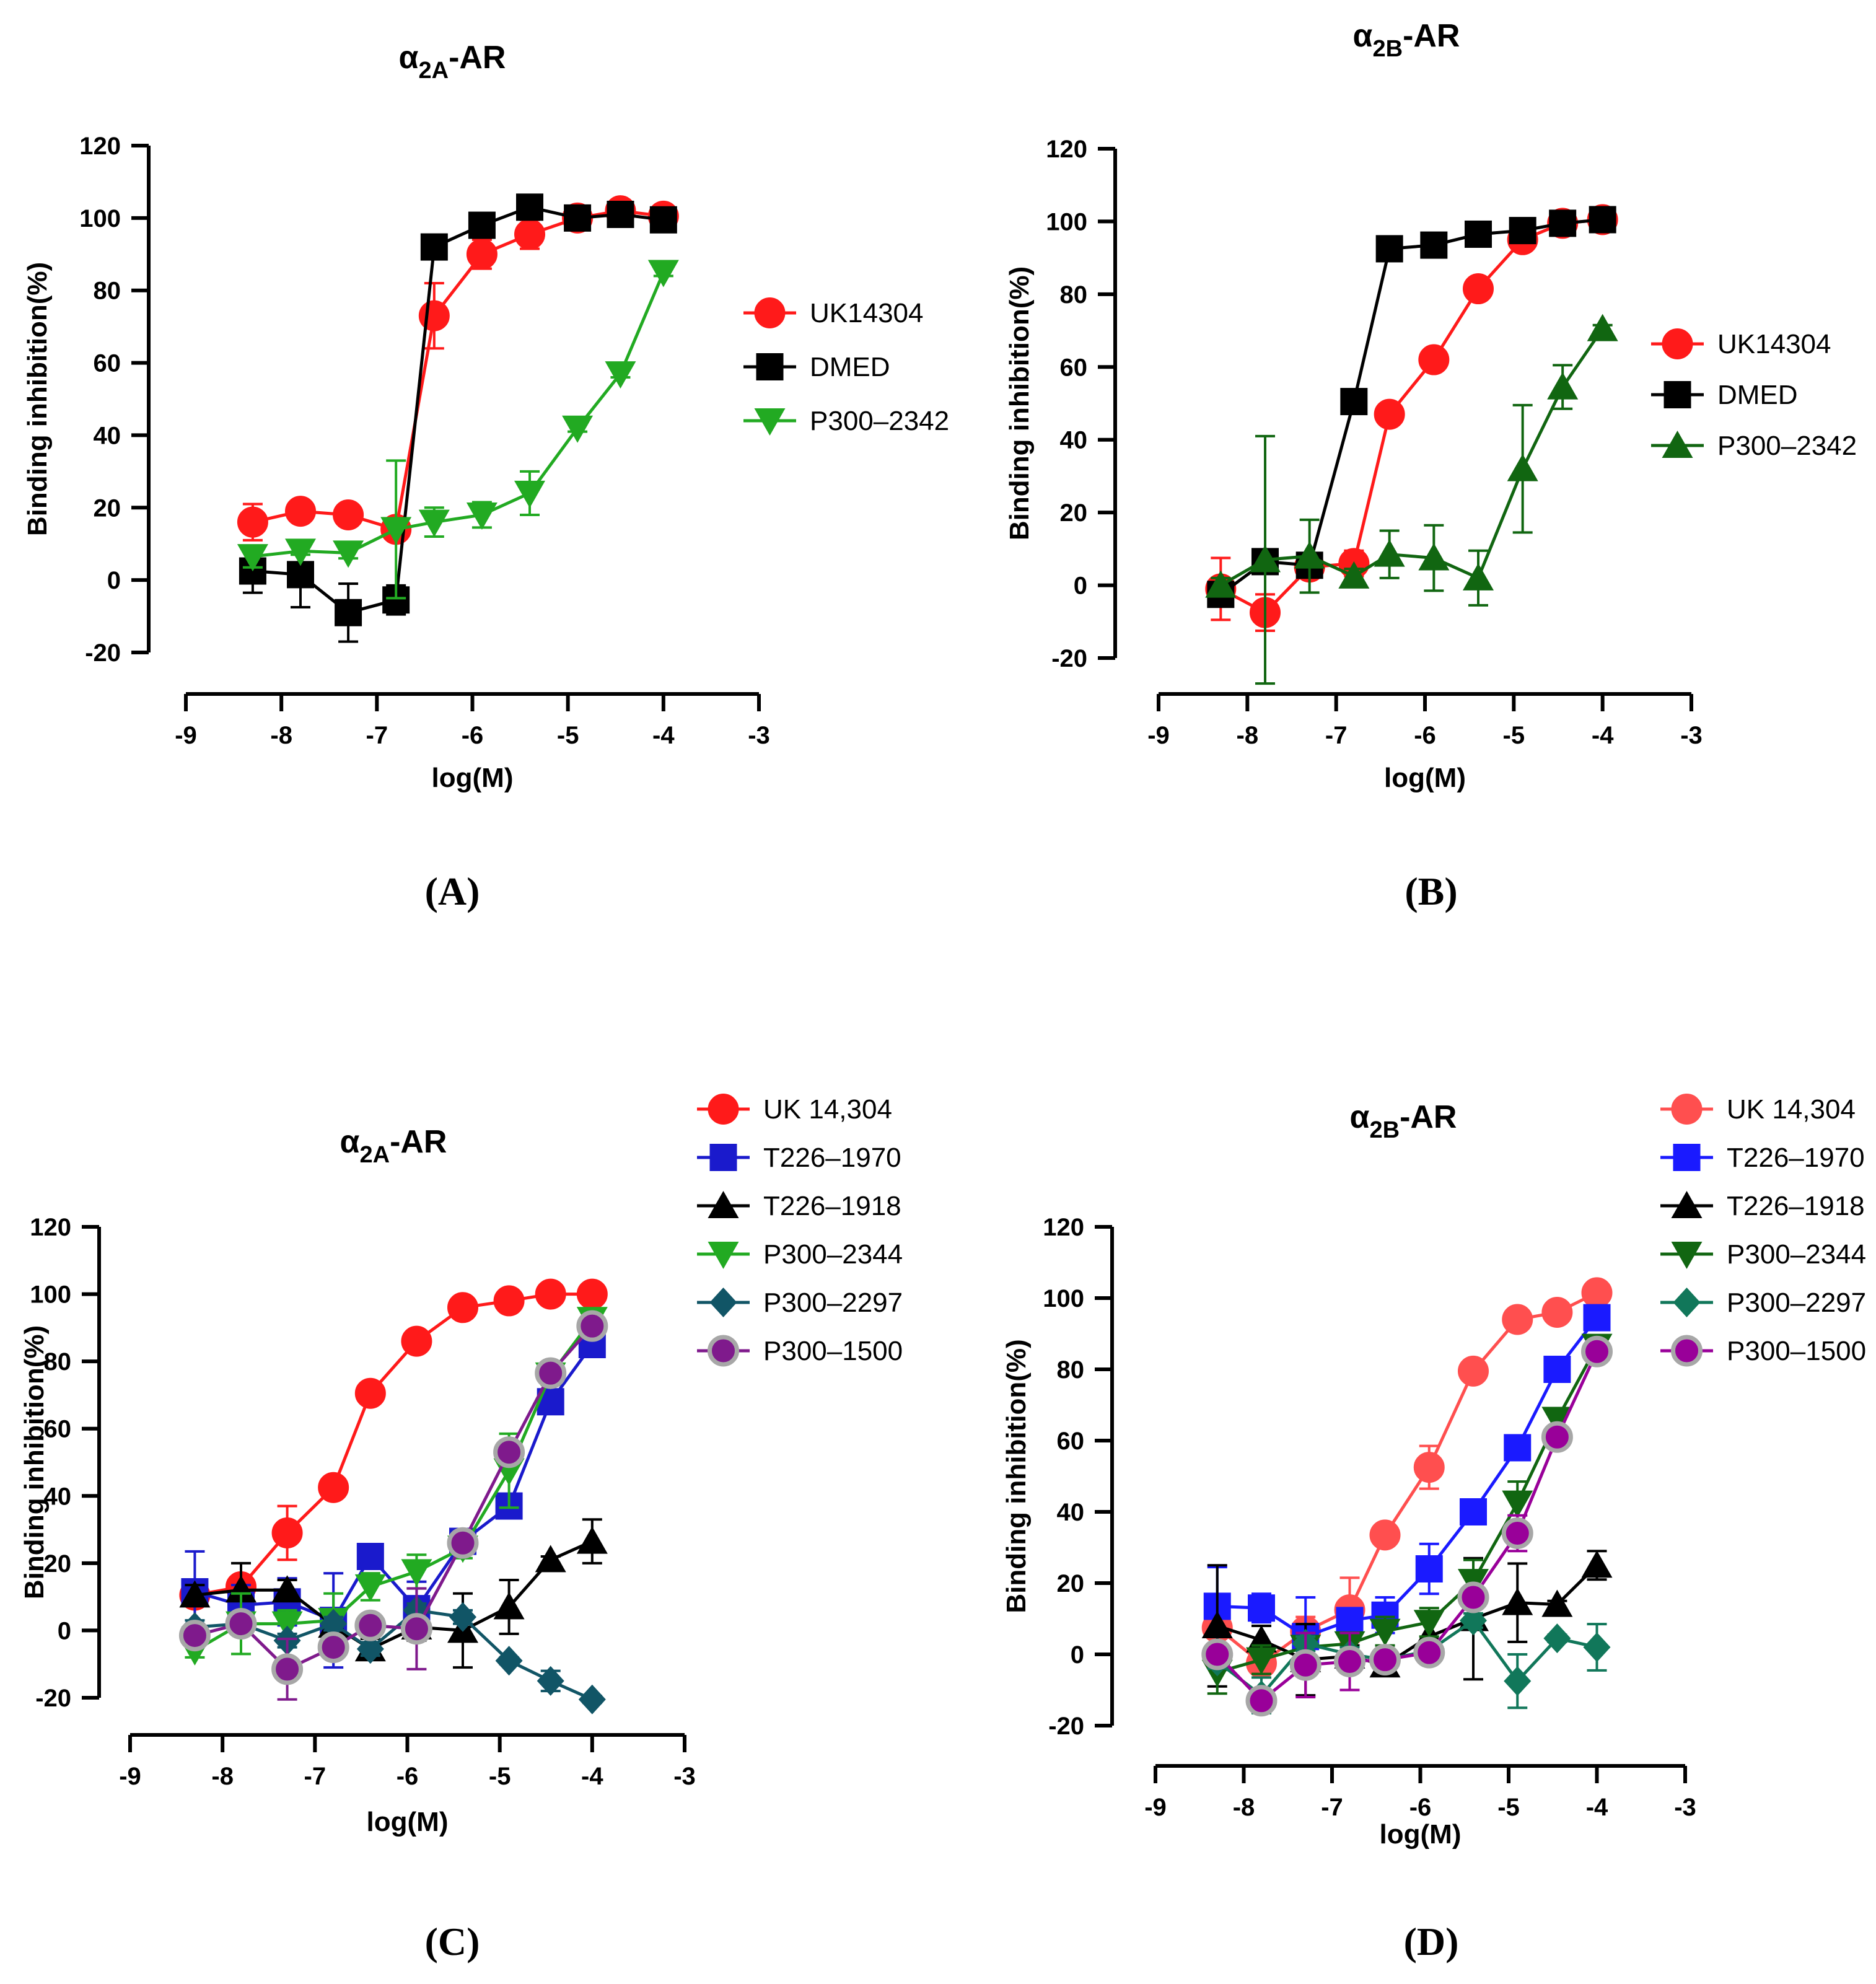 Image resolution: width=1876 pixels, height=1984 pixels. Describe the element at coordinates (222, 1777) in the screenshot. I see `x-tick-label: -8` at that location.